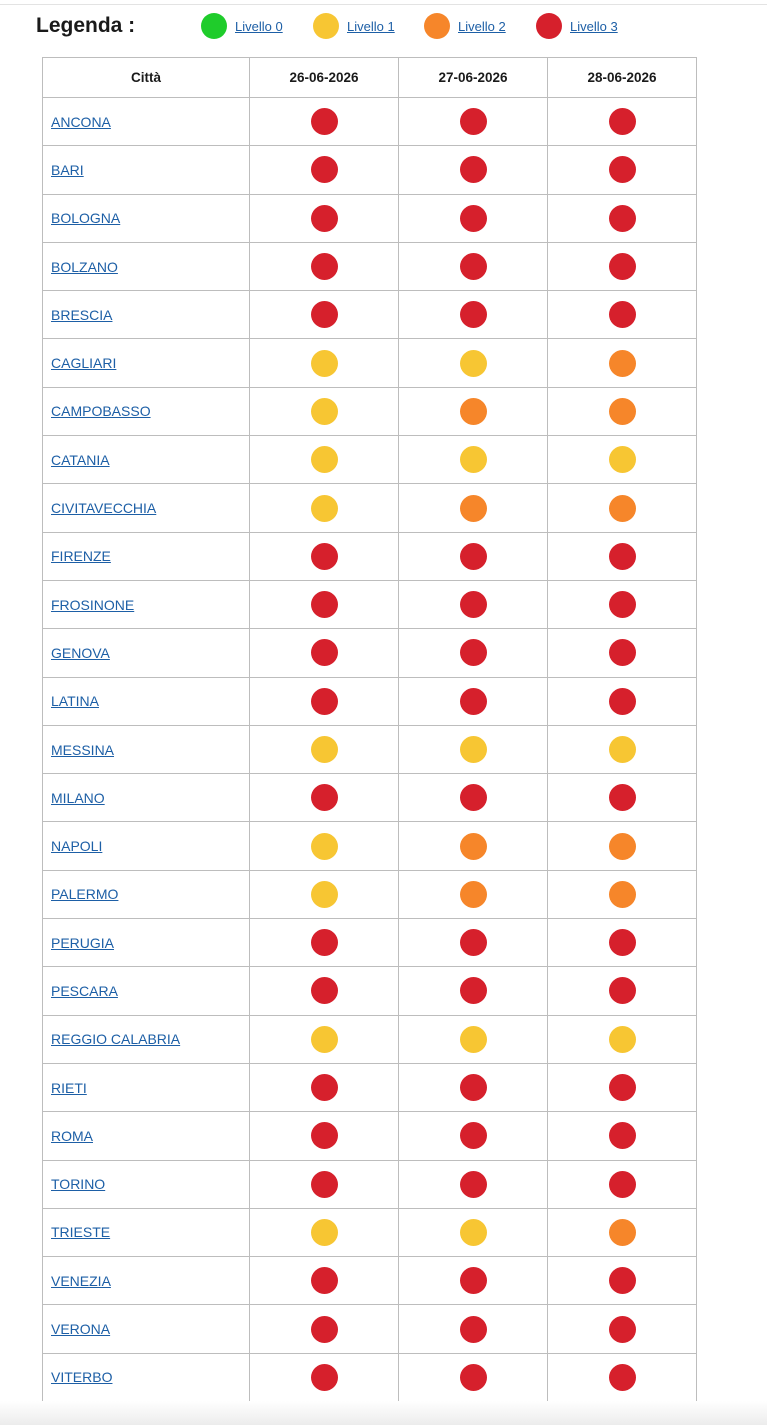 This screenshot has height=1425, width=767. I want to click on legend-label: Livello 1, so click(371, 26).